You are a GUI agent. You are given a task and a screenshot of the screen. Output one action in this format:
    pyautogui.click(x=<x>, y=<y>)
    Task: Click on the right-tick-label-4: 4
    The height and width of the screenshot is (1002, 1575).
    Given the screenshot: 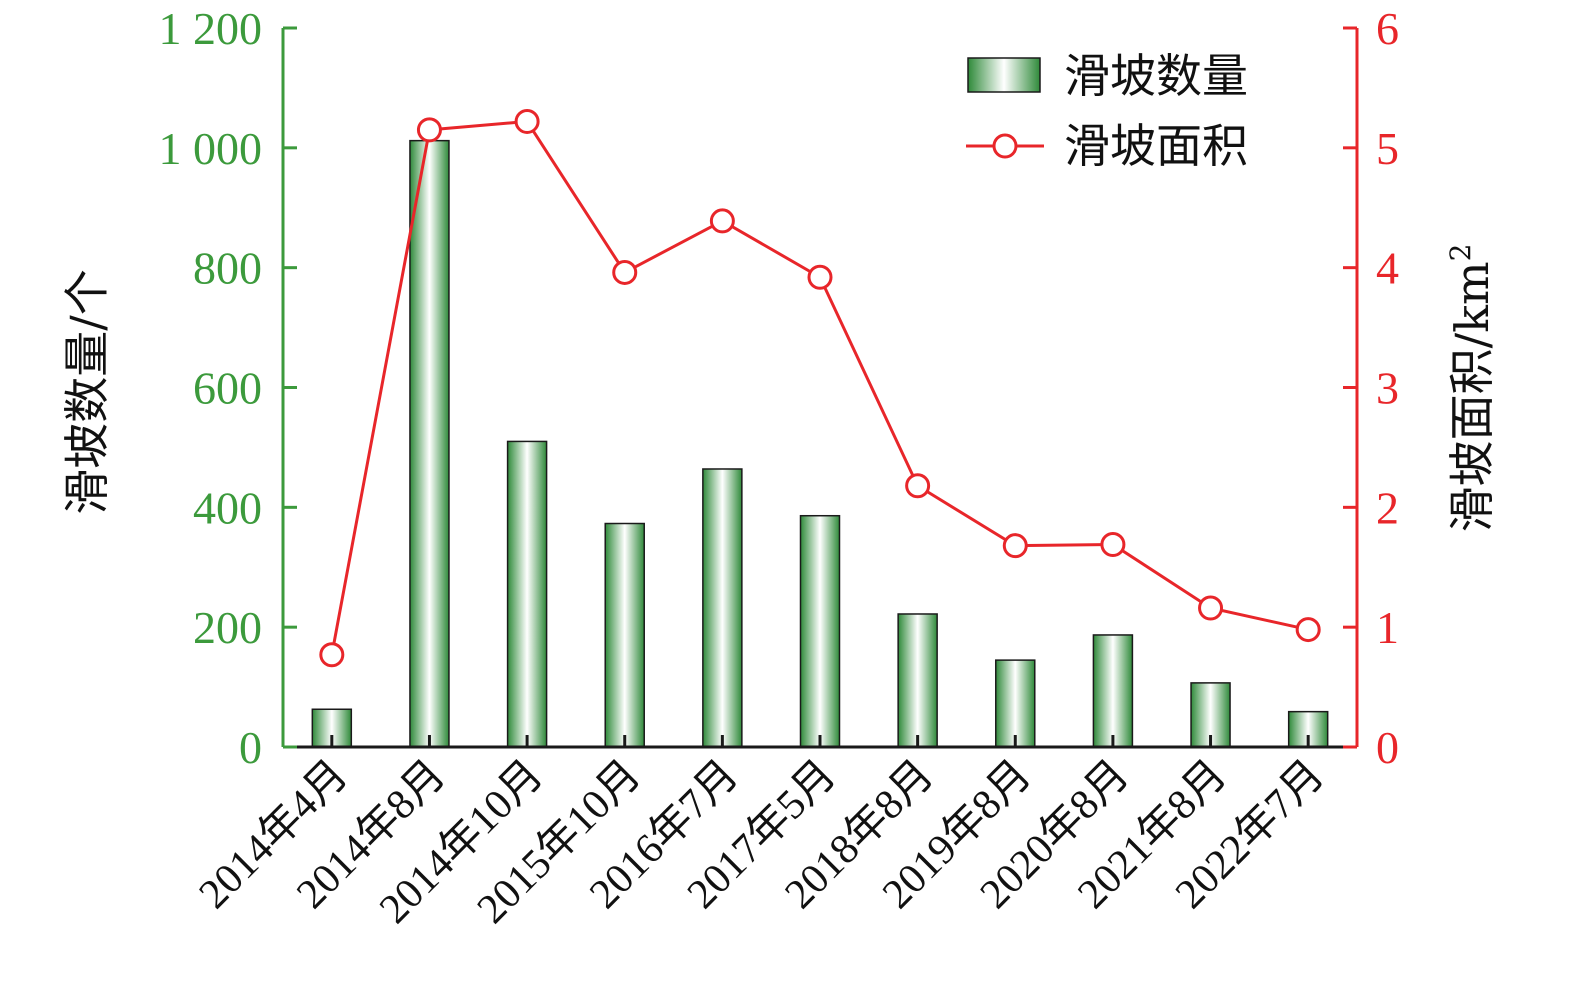 What is the action you would take?
    pyautogui.click(x=1387, y=268)
    